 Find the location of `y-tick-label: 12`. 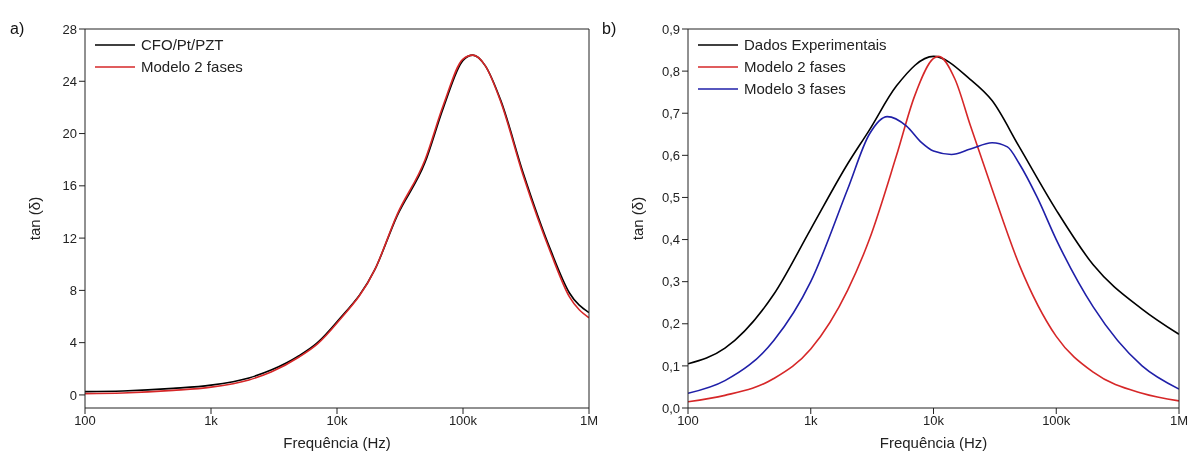

y-tick-label: 12 is located at coordinates (69, 238).